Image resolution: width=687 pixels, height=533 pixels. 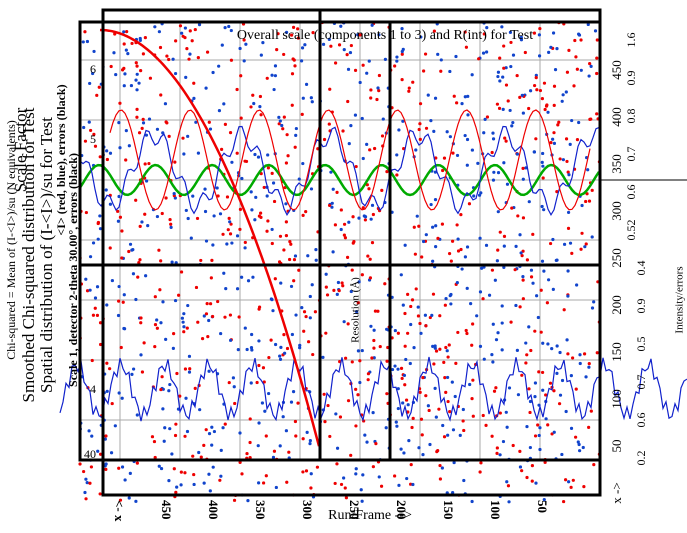 I want to click on far-right-tick-label: 0.5, so click(x=641, y=344).